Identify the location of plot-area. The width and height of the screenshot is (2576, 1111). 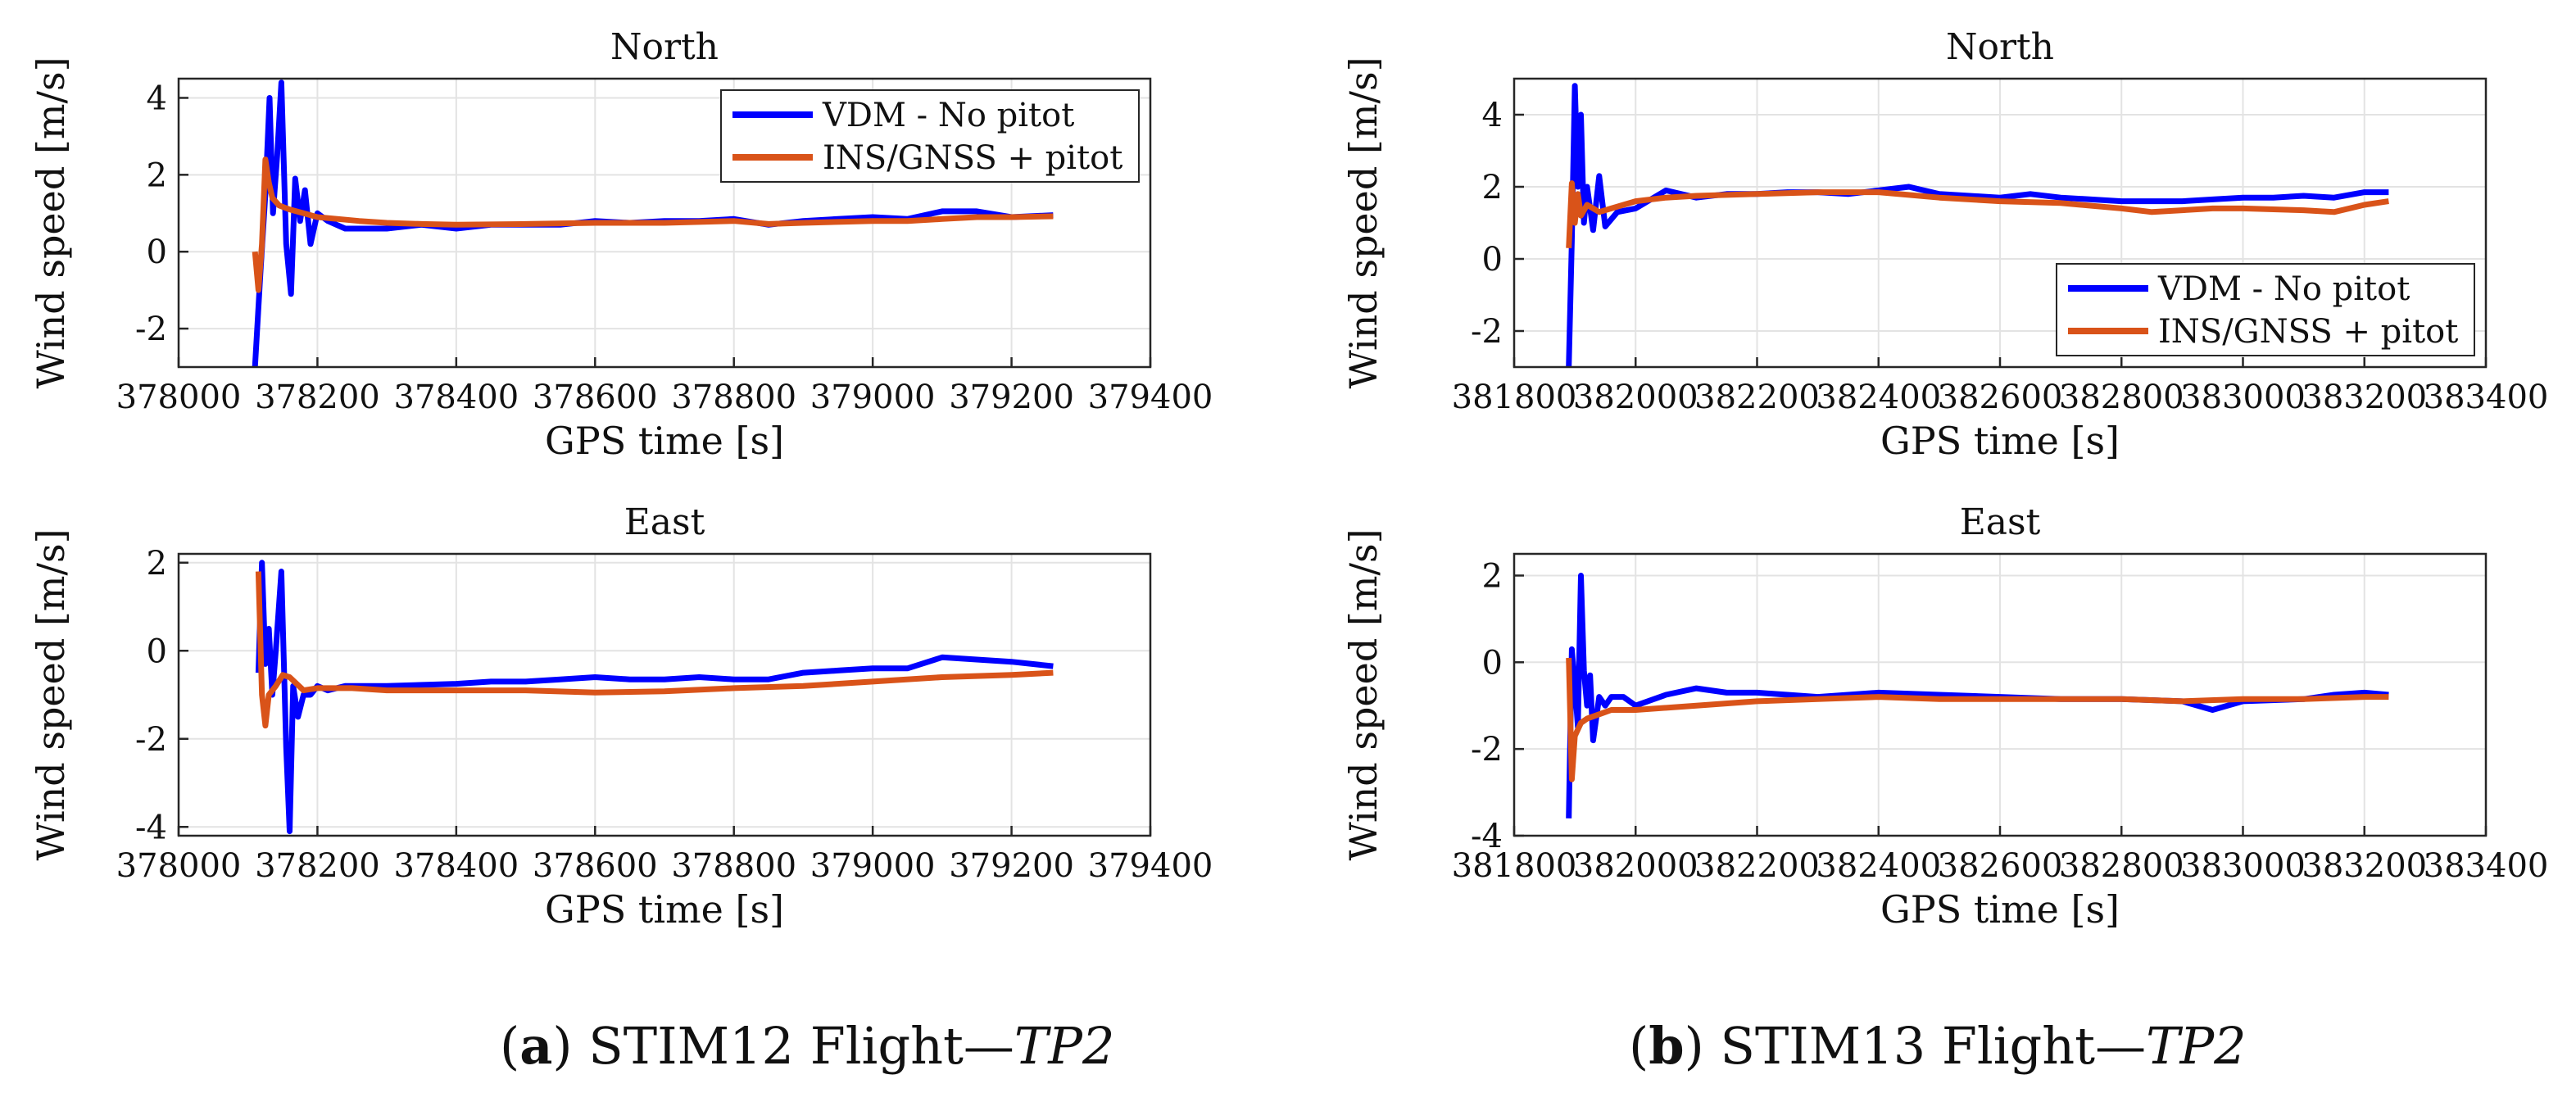
(664, 695).